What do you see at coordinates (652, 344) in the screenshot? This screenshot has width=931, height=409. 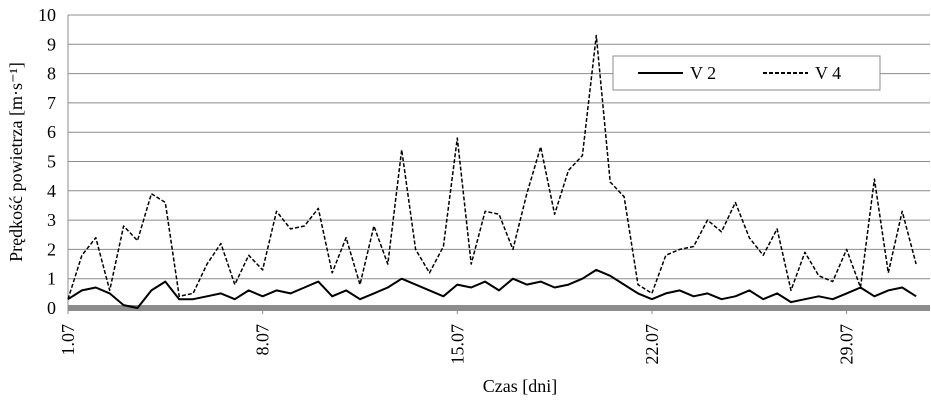 I see `x-tick-label: 22.07` at bounding box center [652, 344].